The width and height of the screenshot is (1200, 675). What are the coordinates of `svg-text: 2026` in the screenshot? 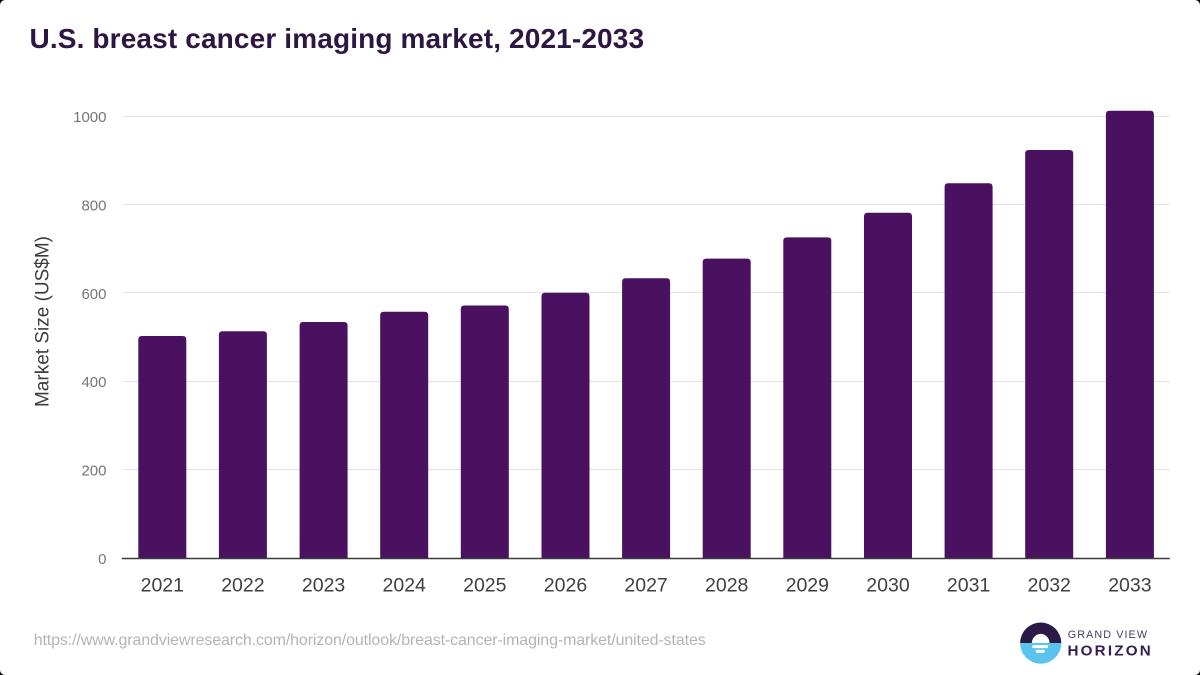 It's located at (565, 586).